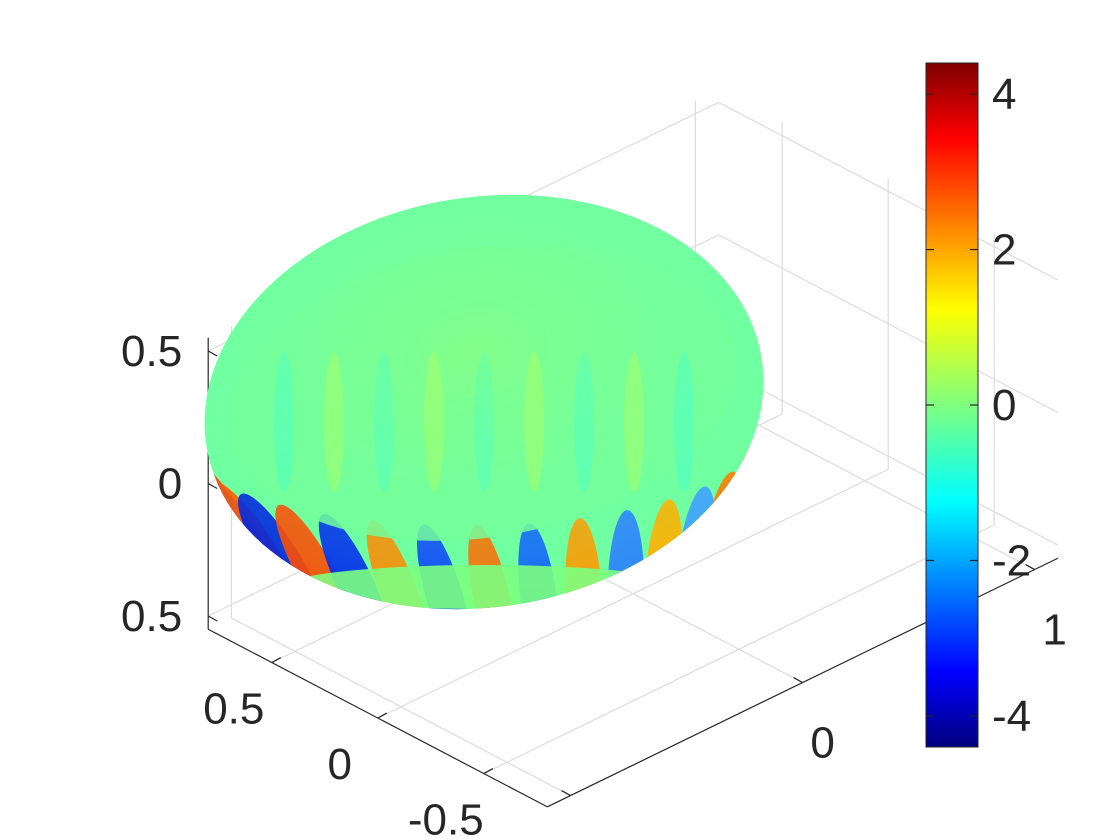  What do you see at coordinates (952, 405) in the screenshot?
I see `colorbar-gradient` at bounding box center [952, 405].